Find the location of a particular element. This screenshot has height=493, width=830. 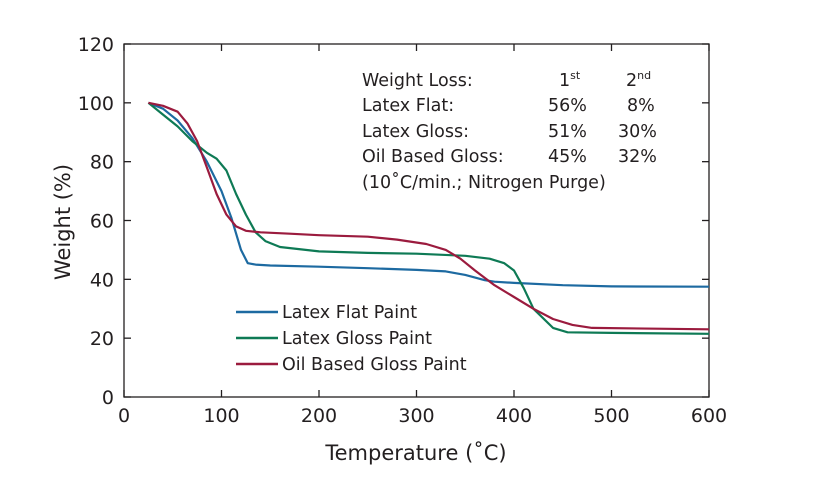

annotation-row-label: Latex Gloss: is located at coordinates (415, 132).